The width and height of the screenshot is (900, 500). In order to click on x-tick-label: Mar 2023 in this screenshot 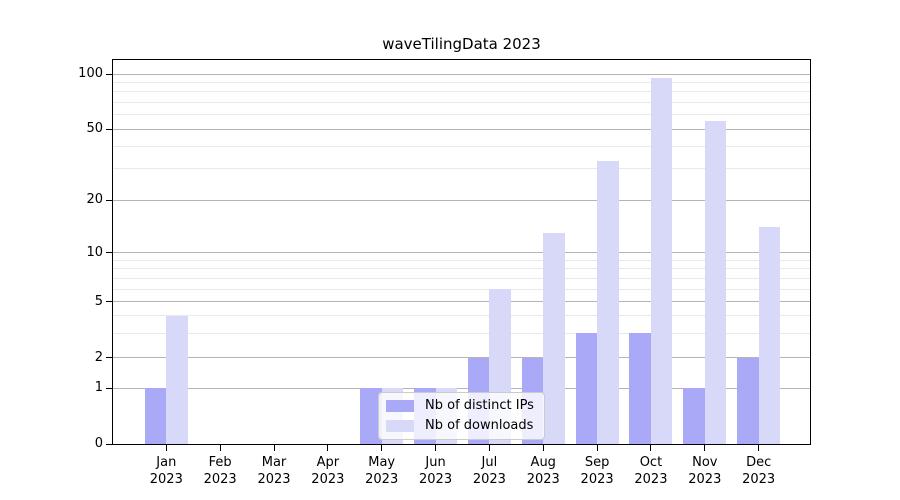, I will do `click(274, 471)`.